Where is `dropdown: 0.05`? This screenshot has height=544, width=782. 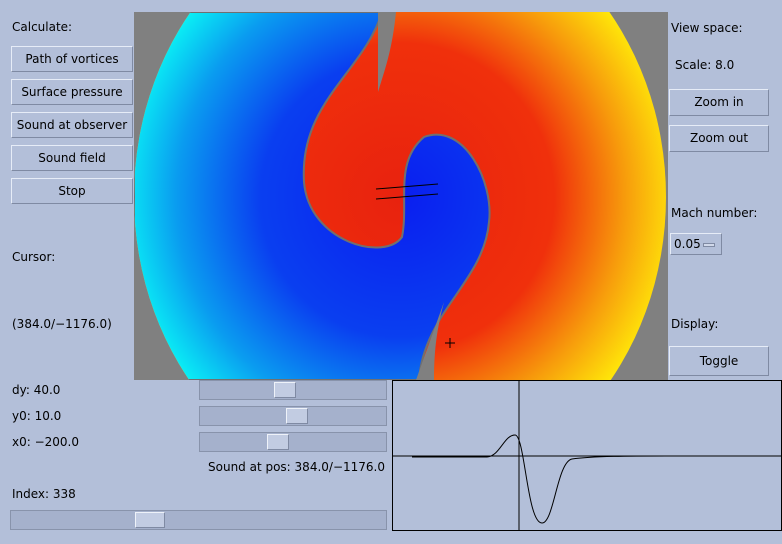
dropdown: 0.05 is located at coordinates (696, 244).